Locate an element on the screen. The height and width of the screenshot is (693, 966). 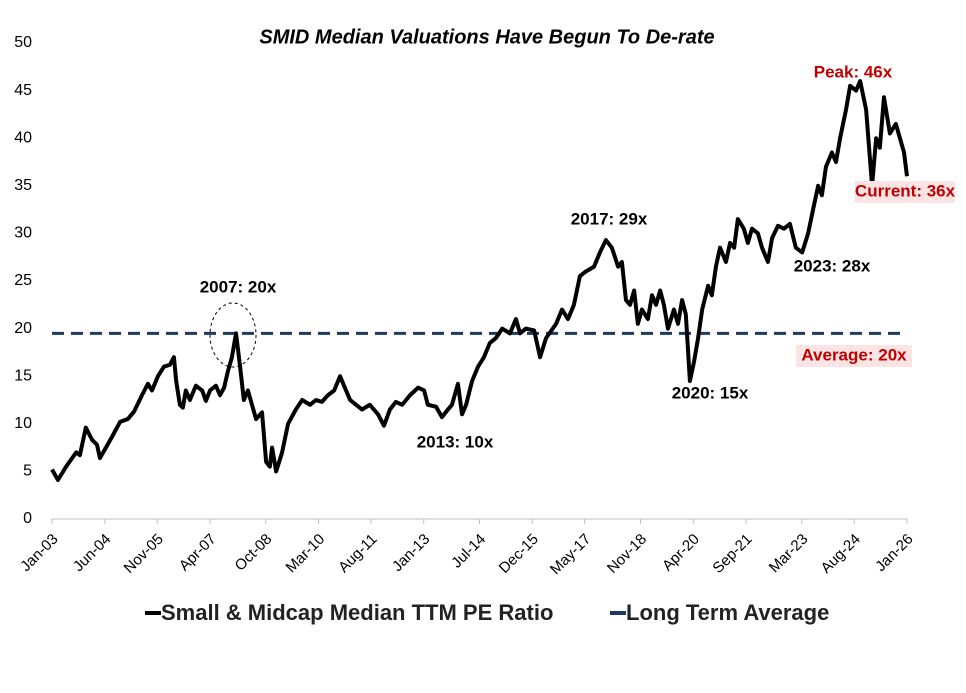
annotation: Peak: 46x is located at coordinates (853, 71).